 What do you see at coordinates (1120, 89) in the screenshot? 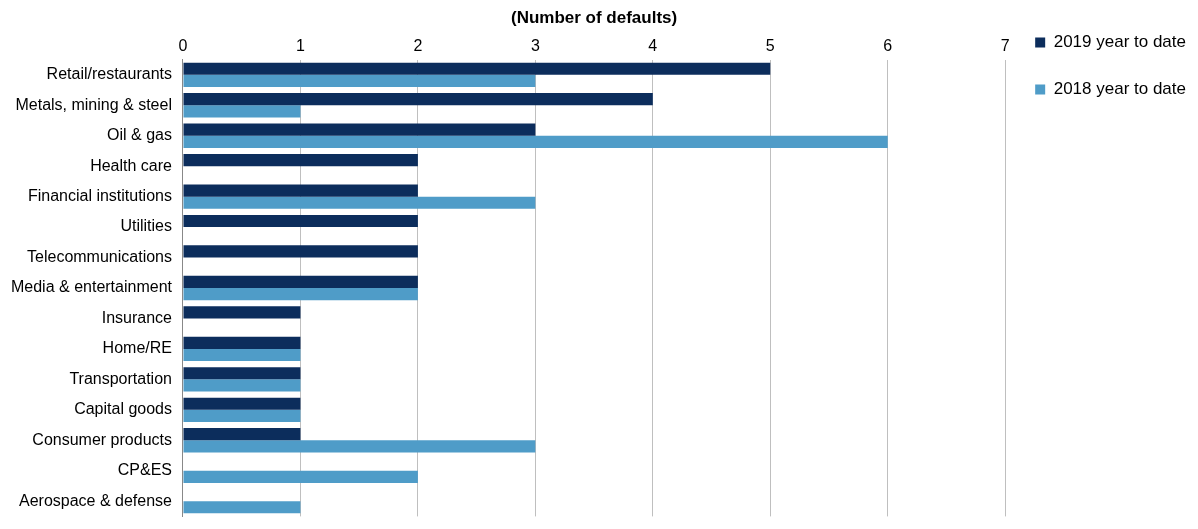
I see `legend-label: 2018 year to date` at bounding box center [1120, 89].